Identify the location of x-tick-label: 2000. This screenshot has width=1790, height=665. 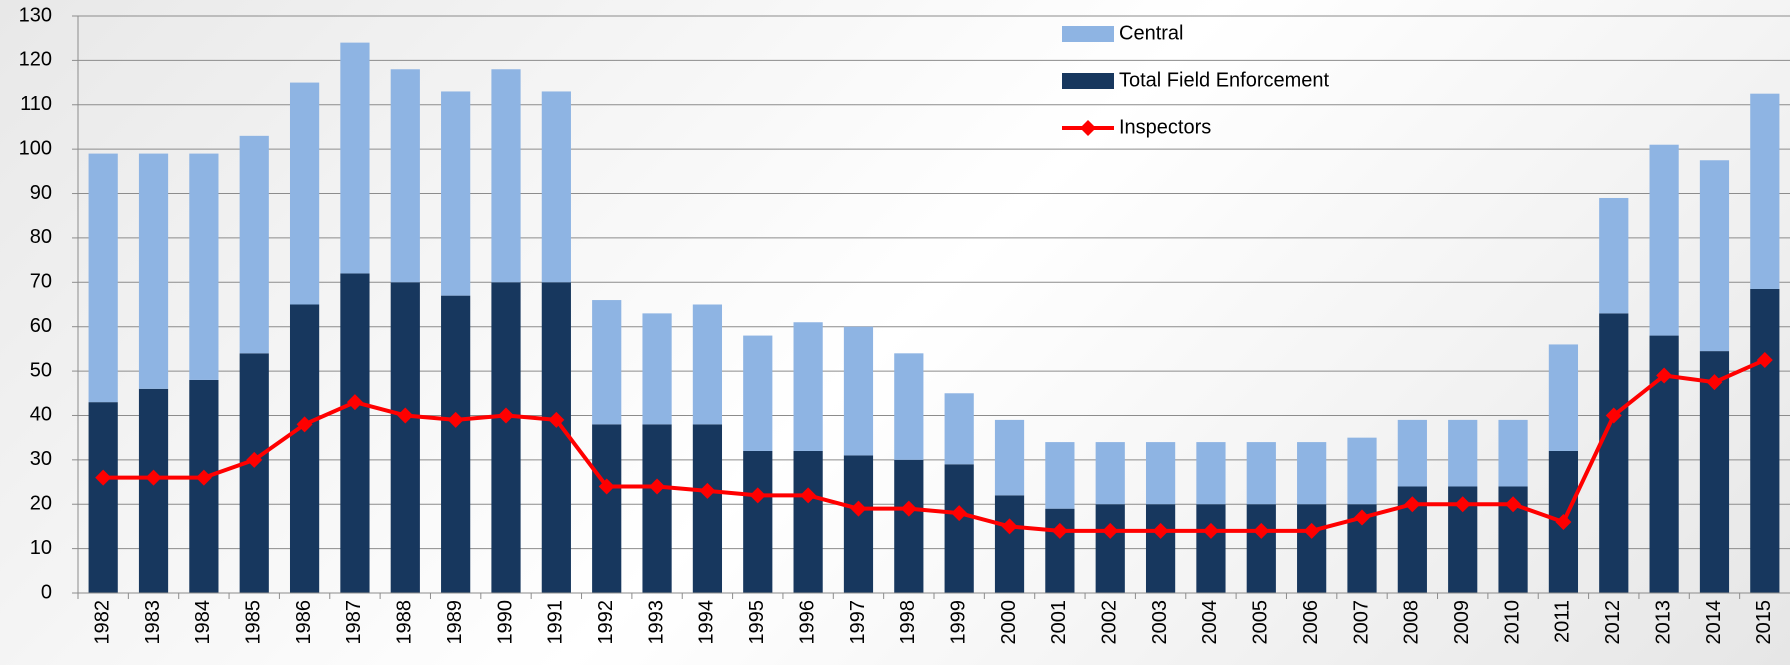
(1009, 622).